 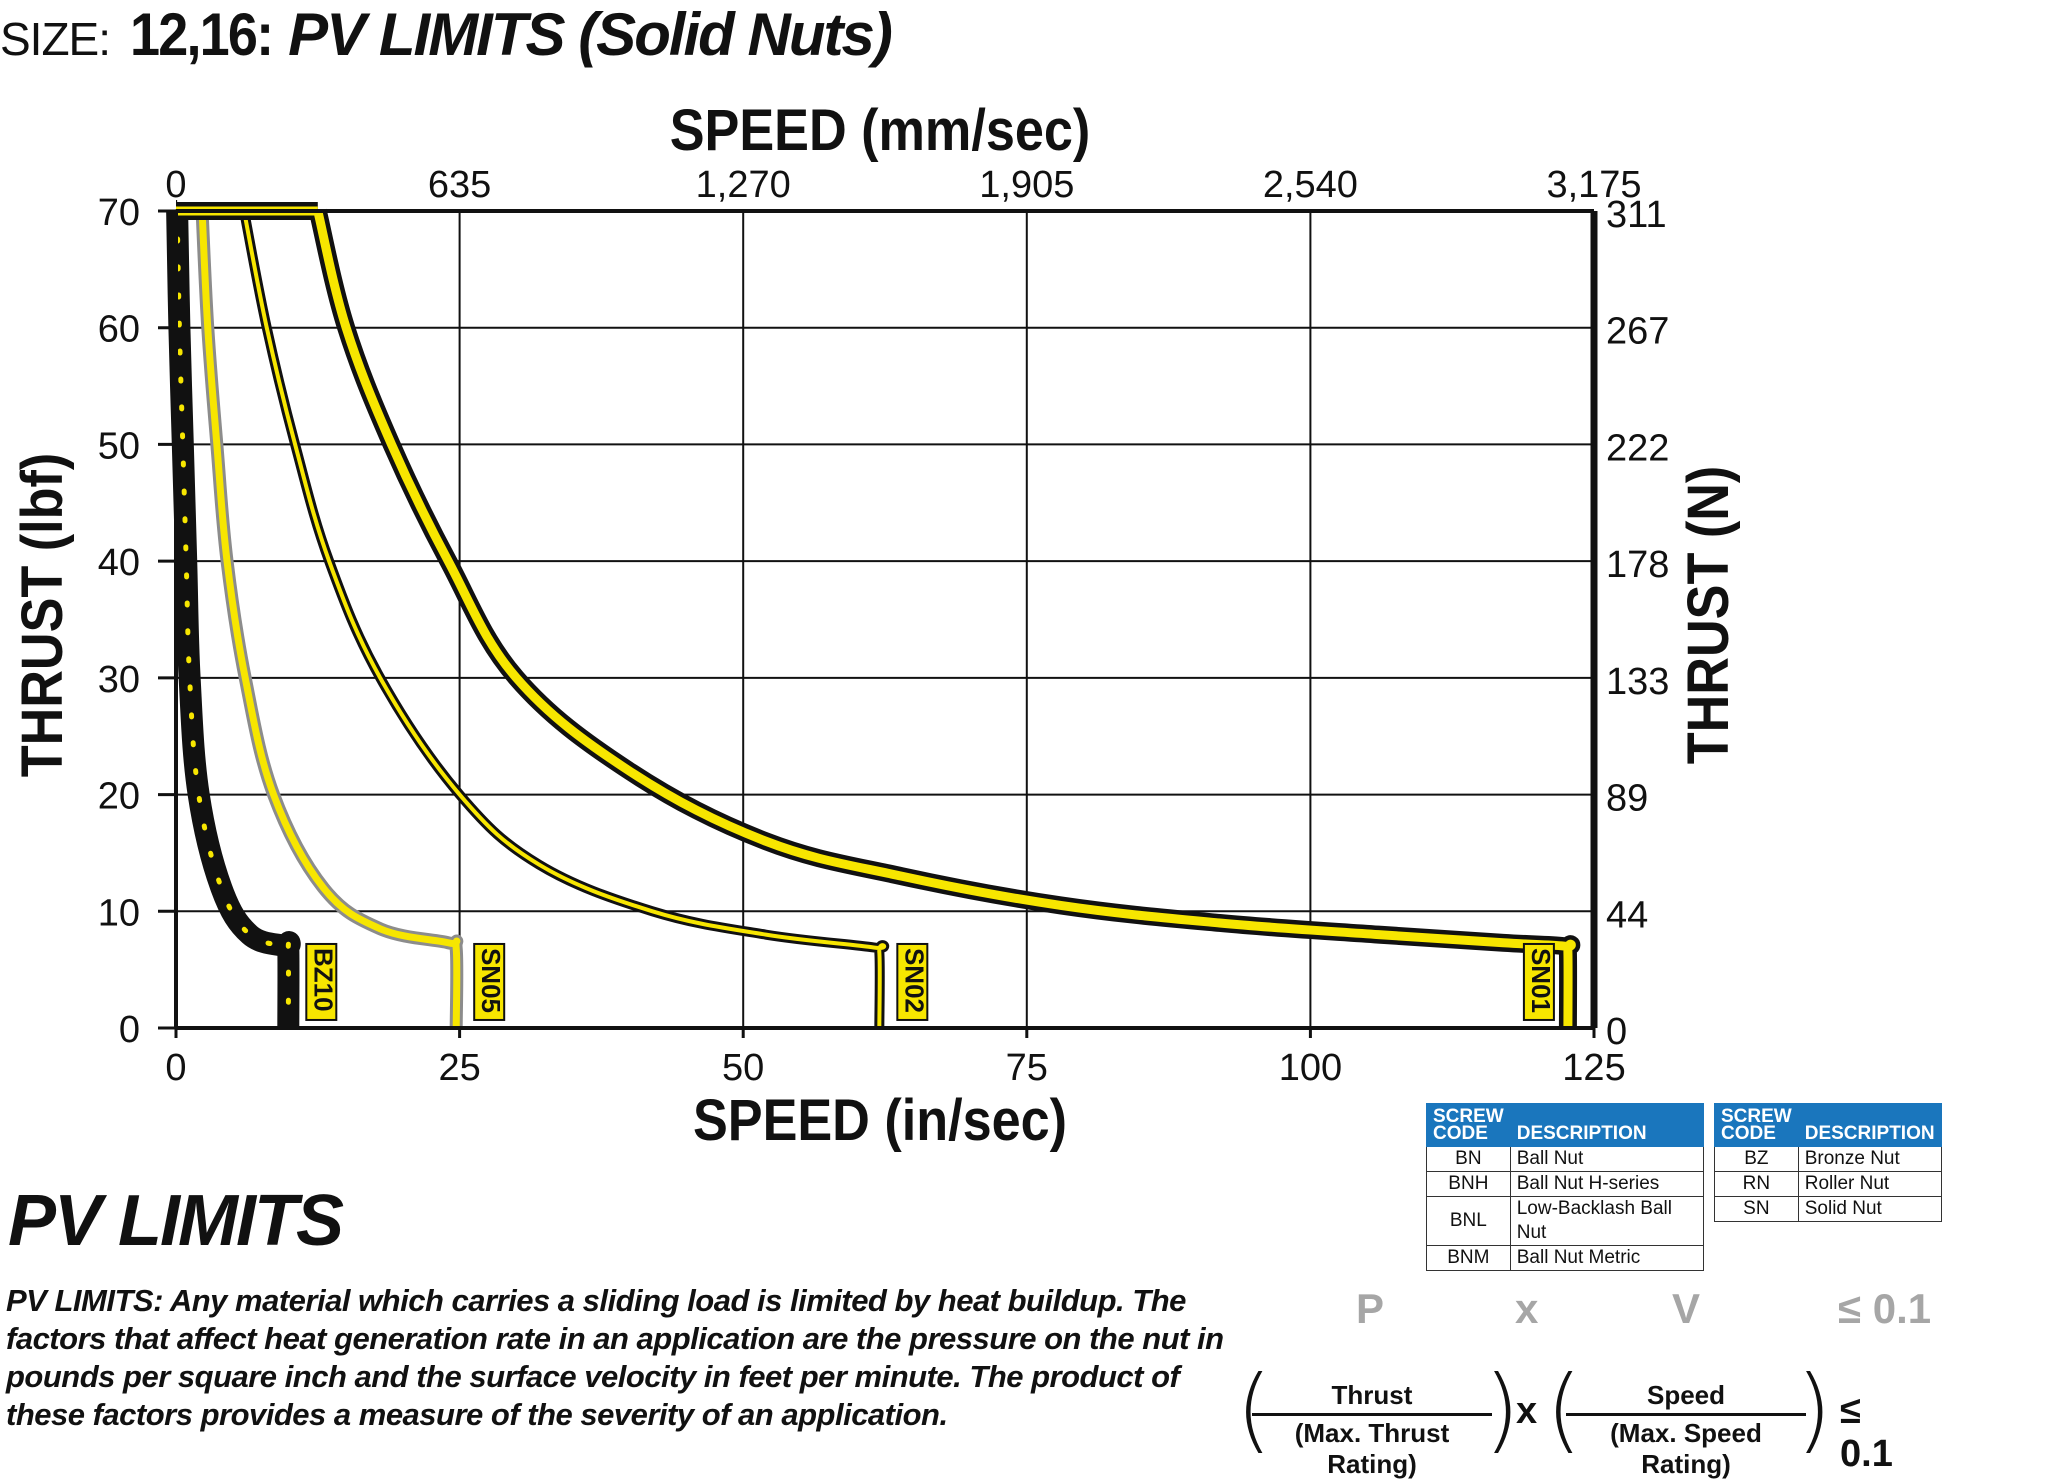 I want to click on table-row: BNH Ball Nut H-series, so click(x=1565, y=1184).